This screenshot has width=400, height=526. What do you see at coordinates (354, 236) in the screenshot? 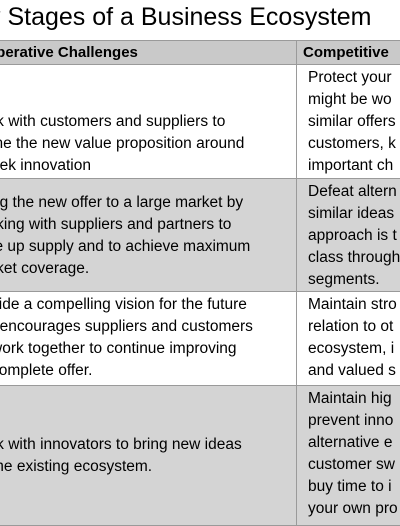
I see `cell-line: approach is t` at bounding box center [354, 236].